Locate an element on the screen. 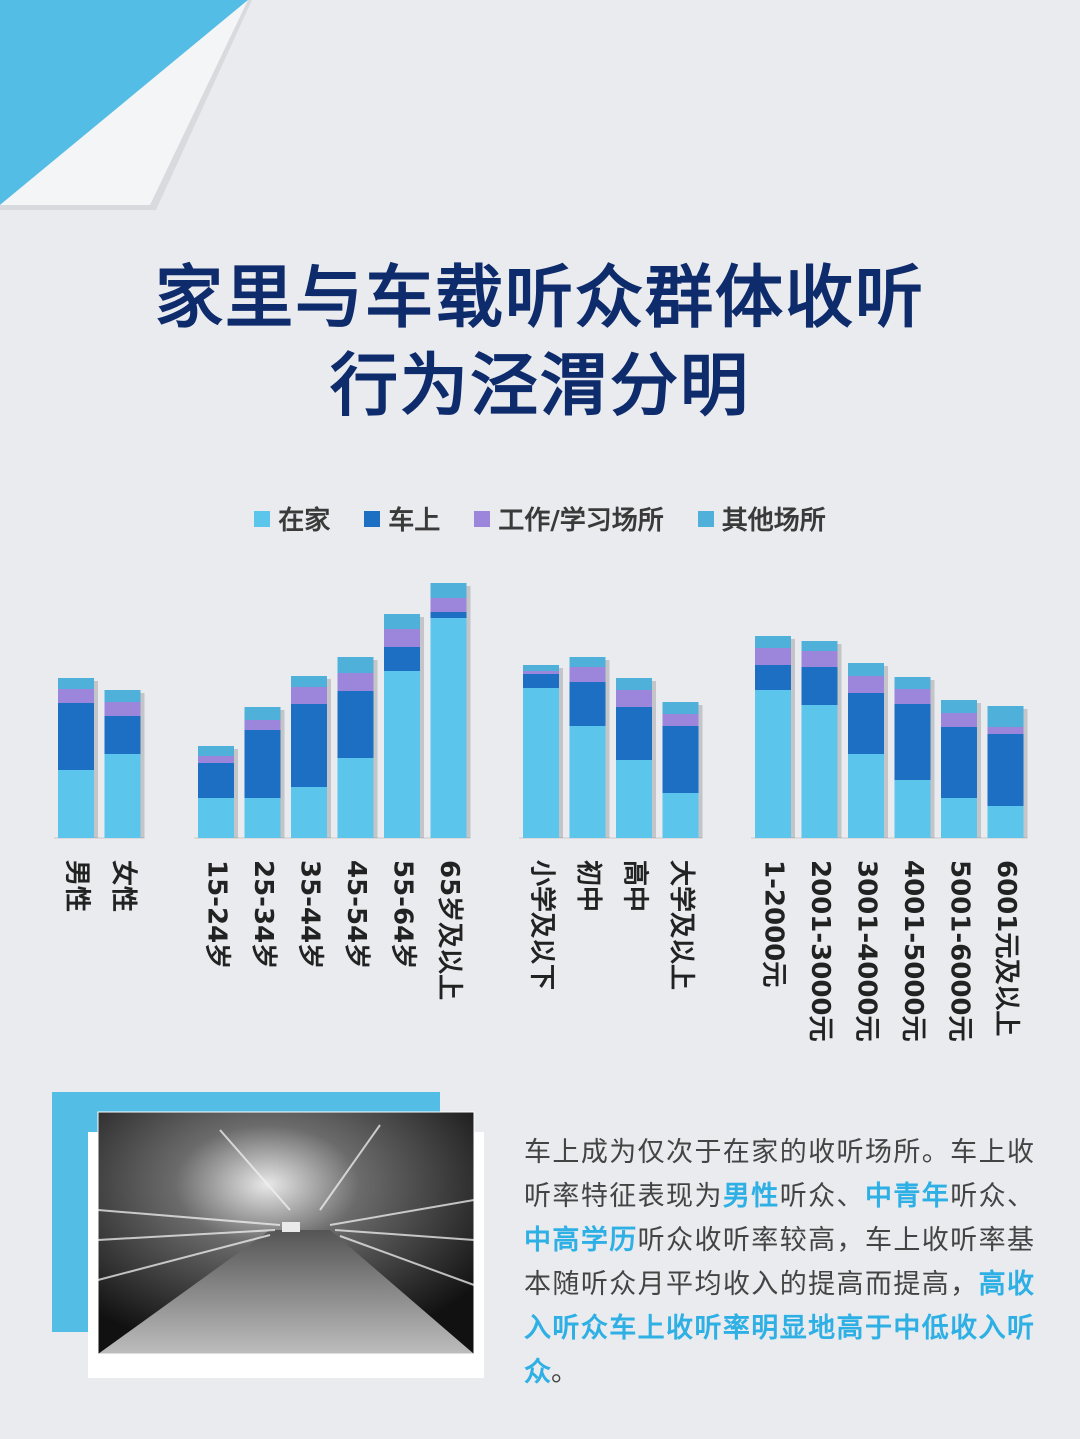 The image size is (1080, 1439). page-title-line-2: 行为泾渭分明 is located at coordinates (539, 386).